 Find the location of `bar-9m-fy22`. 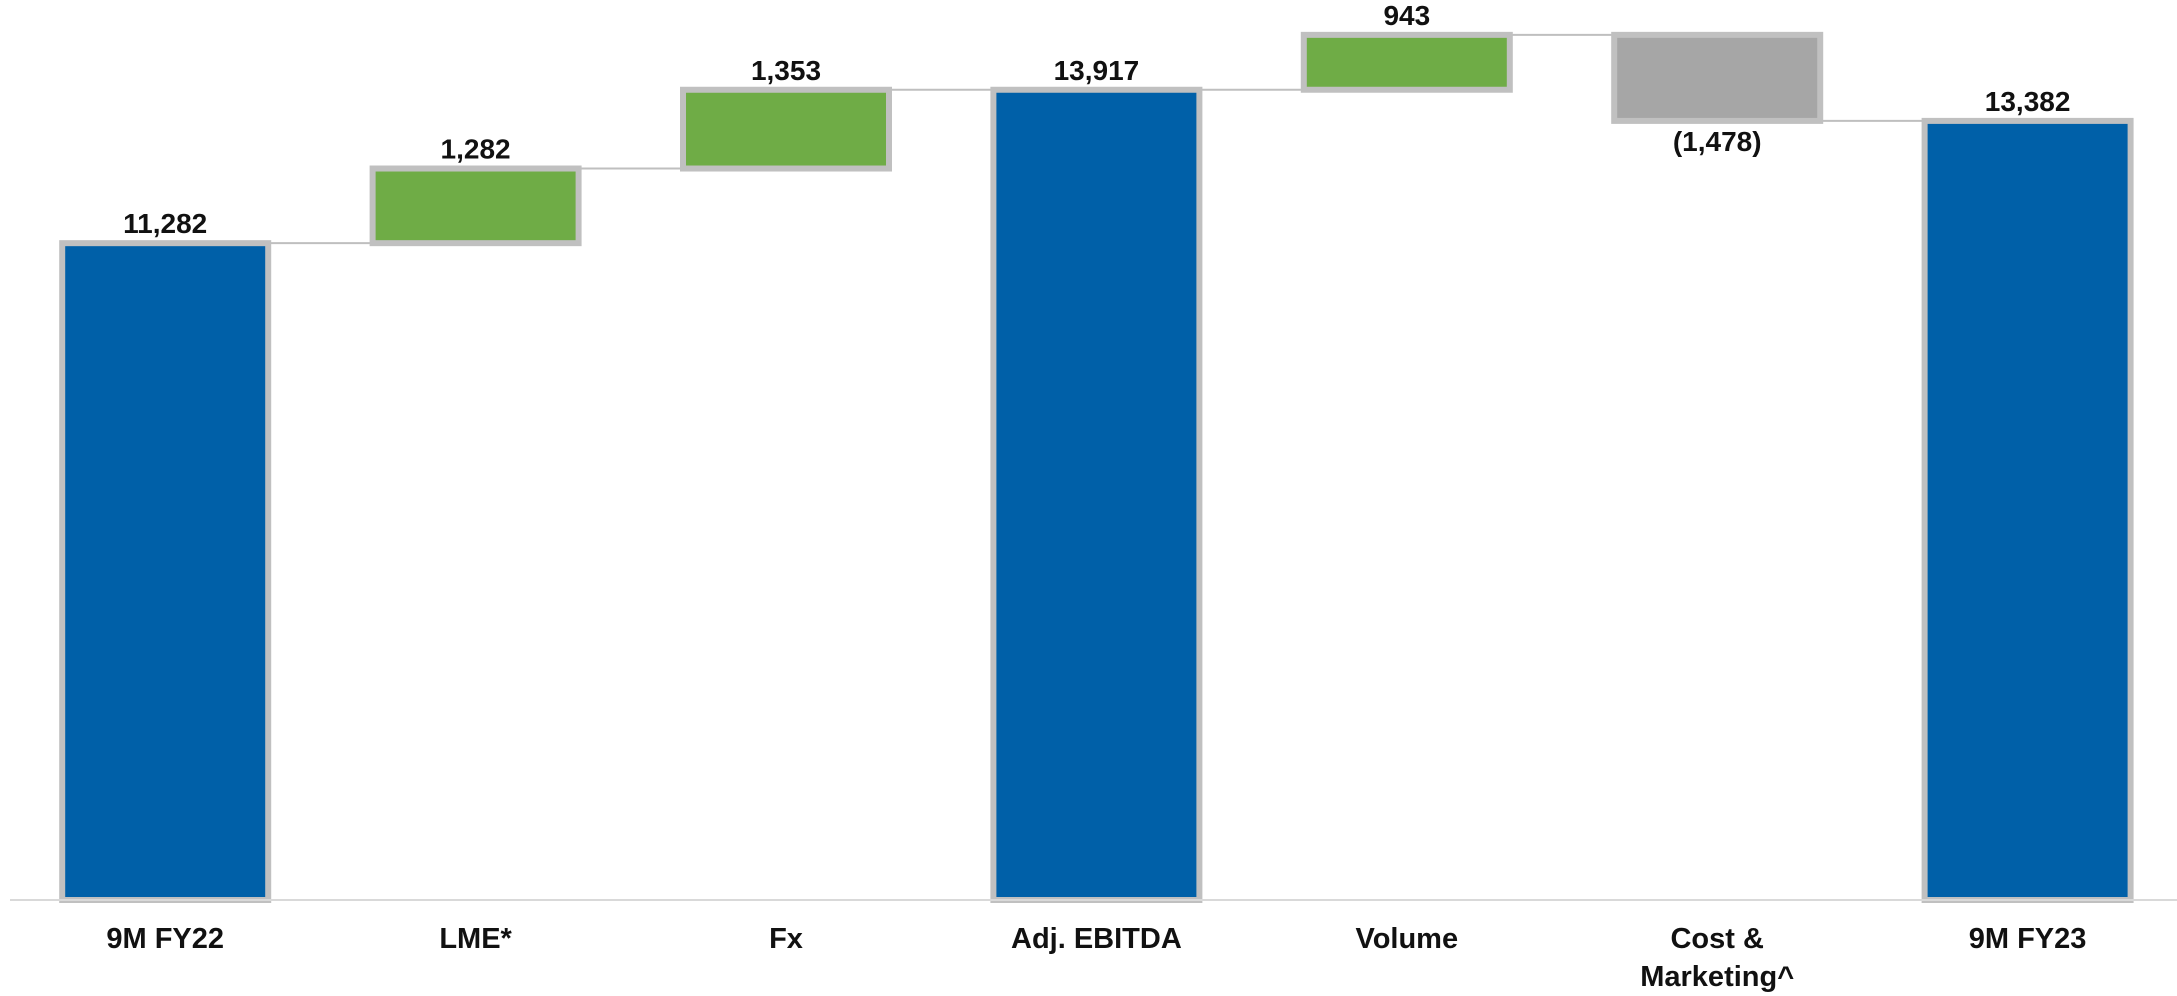

bar-9m-fy22 is located at coordinates (165, 571).